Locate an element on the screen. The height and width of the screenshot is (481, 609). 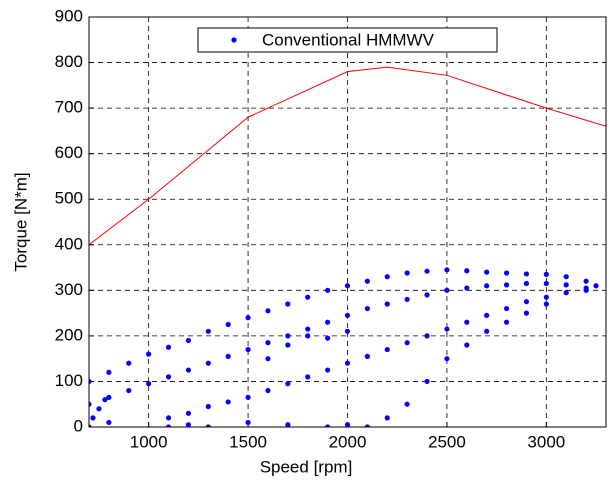
y-tick-label: 900 is located at coordinates (69, 15).